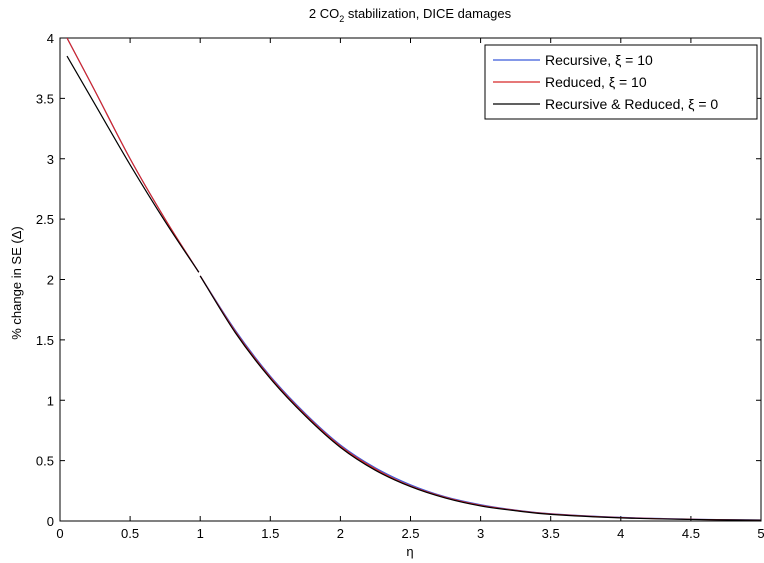  What do you see at coordinates (427, 13) in the screenshot?
I see `title-rest: stabilization, DICE damages` at bounding box center [427, 13].